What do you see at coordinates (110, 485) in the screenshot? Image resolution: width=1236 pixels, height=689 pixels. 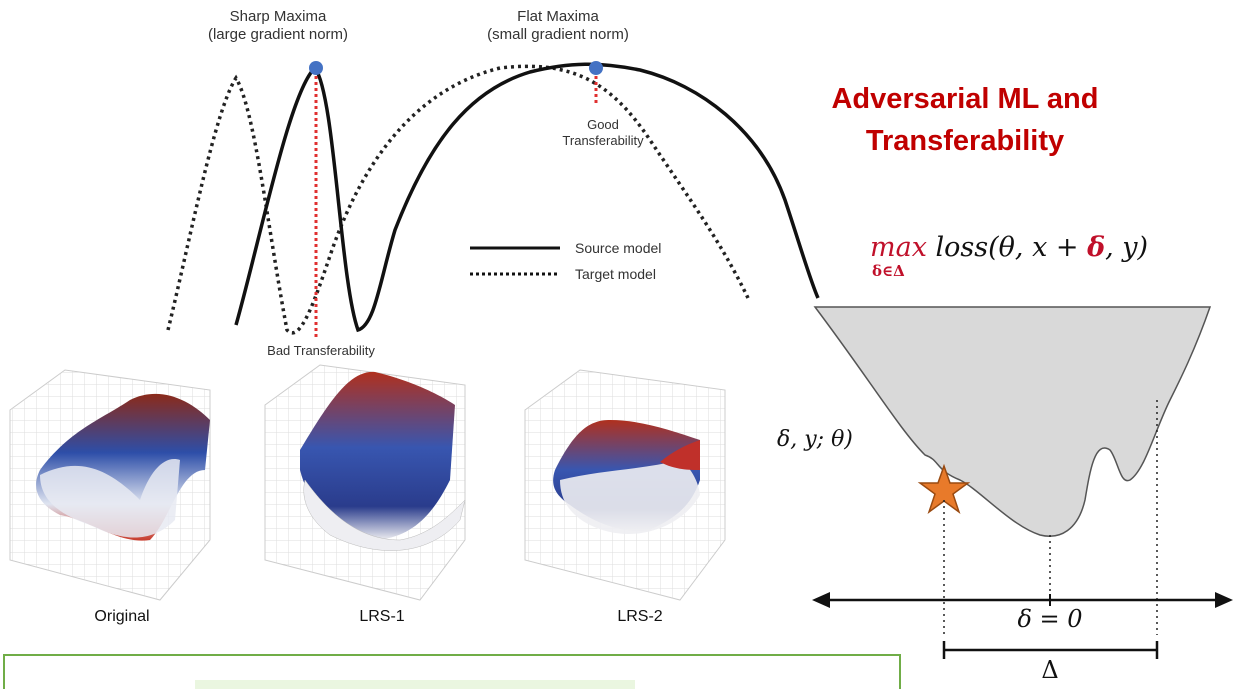 I see `surface-original` at bounding box center [110, 485].